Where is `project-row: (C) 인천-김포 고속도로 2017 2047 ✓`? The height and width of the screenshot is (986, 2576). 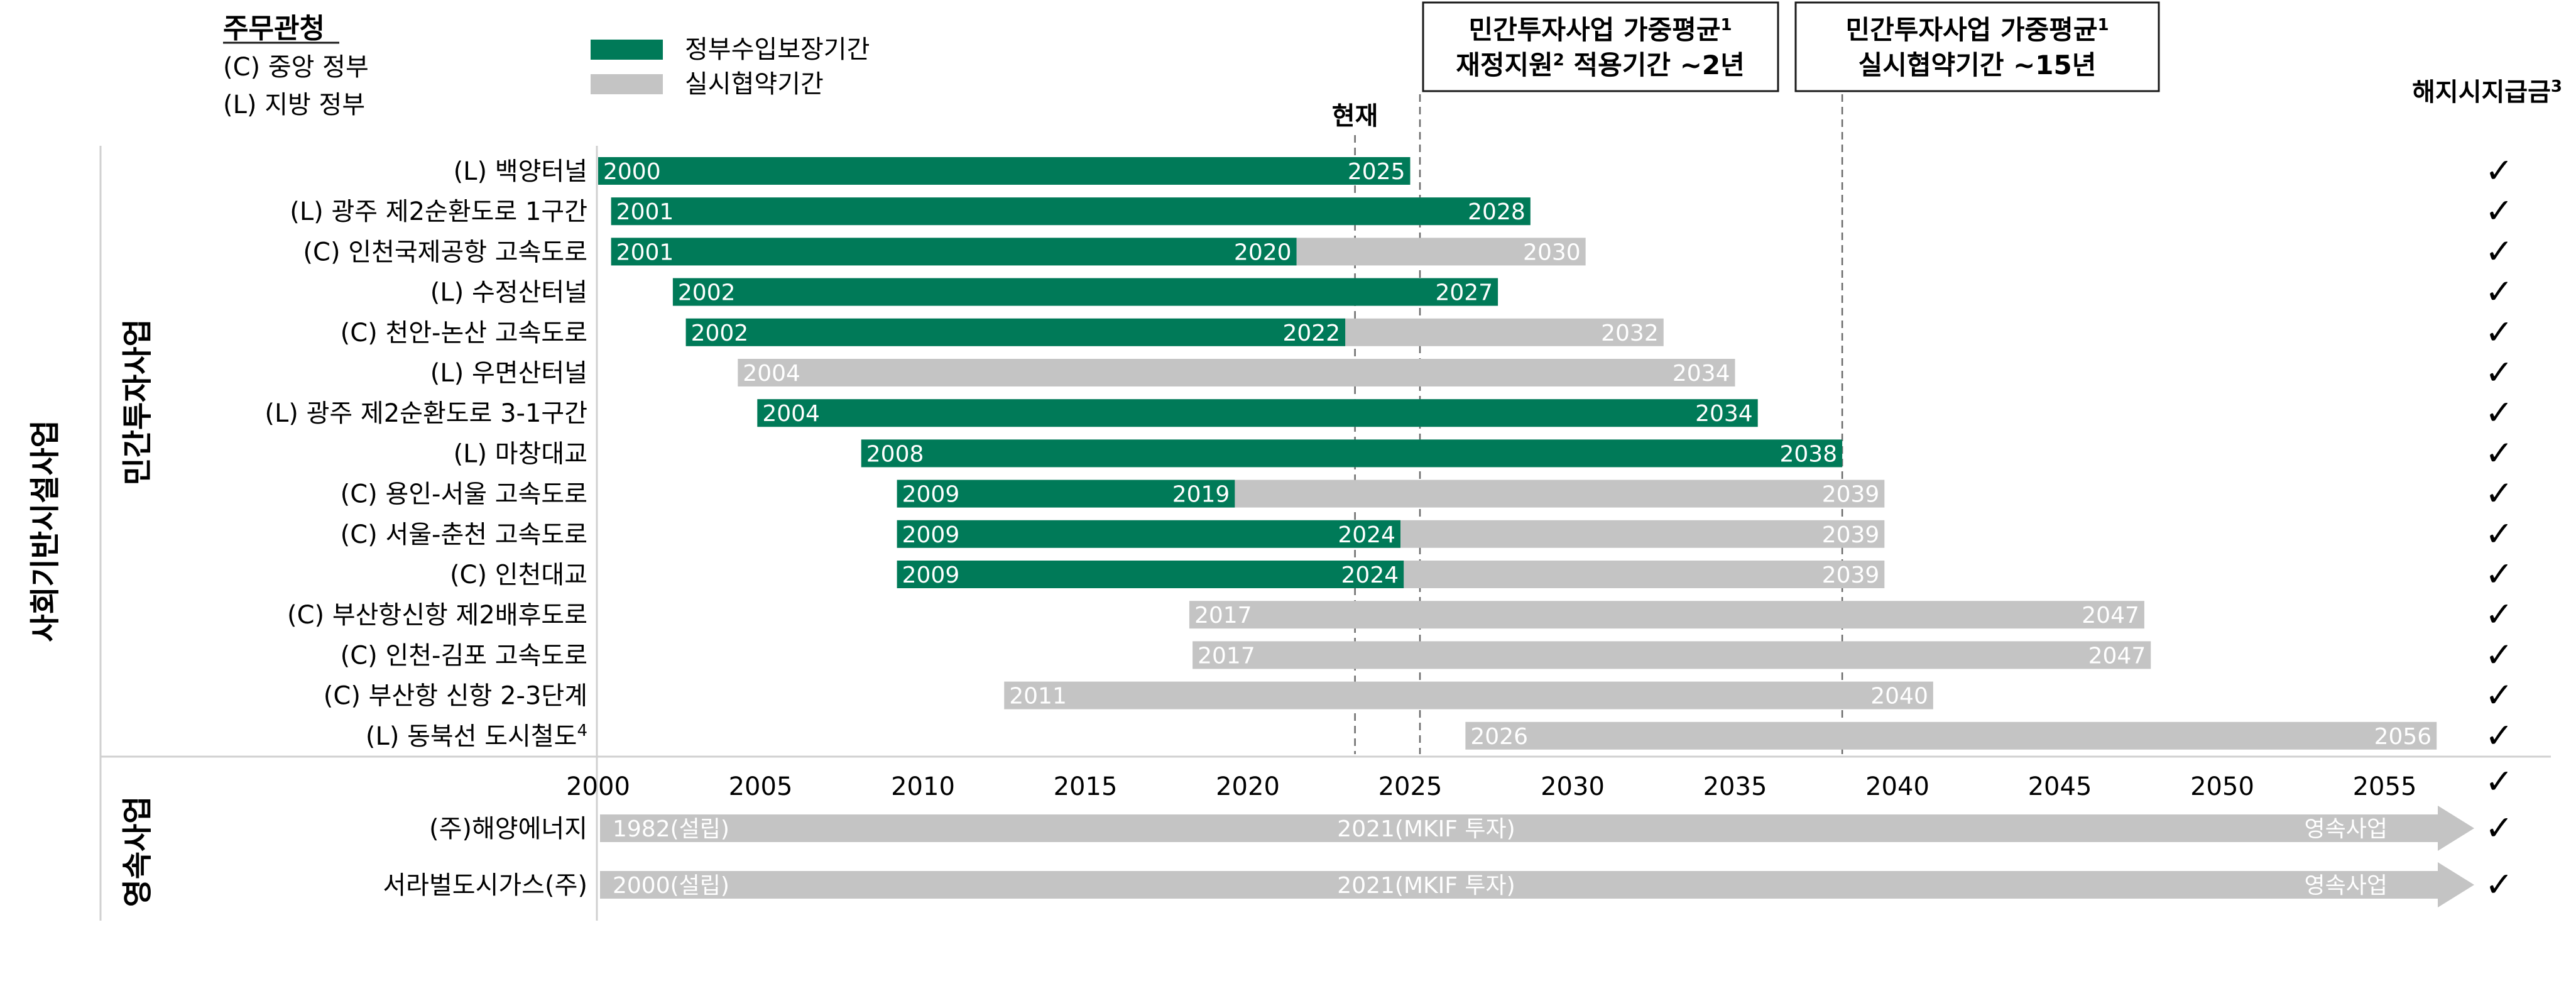
project-row: (C) 인천-김포 고속도로 2017 2047 ✓ is located at coordinates (1427, 654).